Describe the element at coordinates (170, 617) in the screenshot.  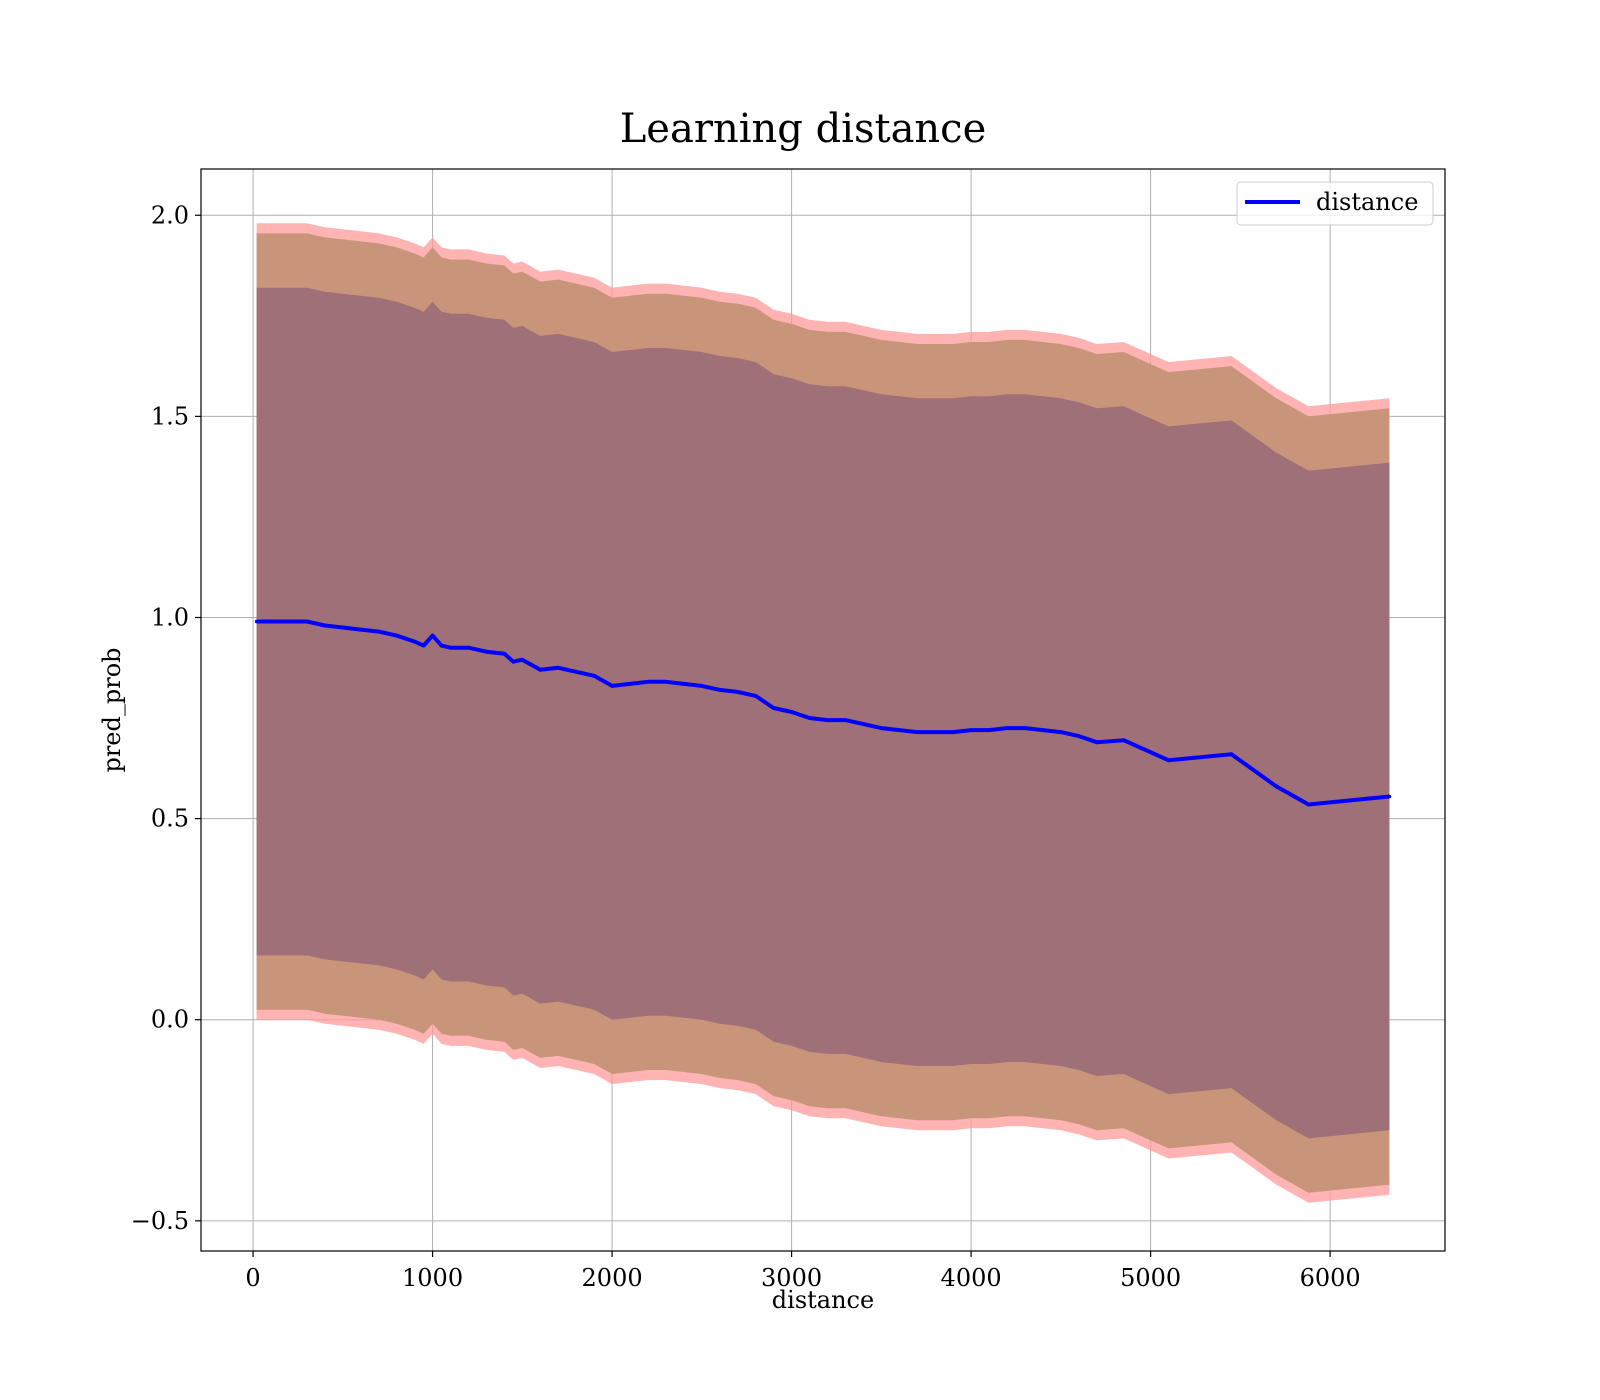
I see `y-tick-label: 1.0` at that location.